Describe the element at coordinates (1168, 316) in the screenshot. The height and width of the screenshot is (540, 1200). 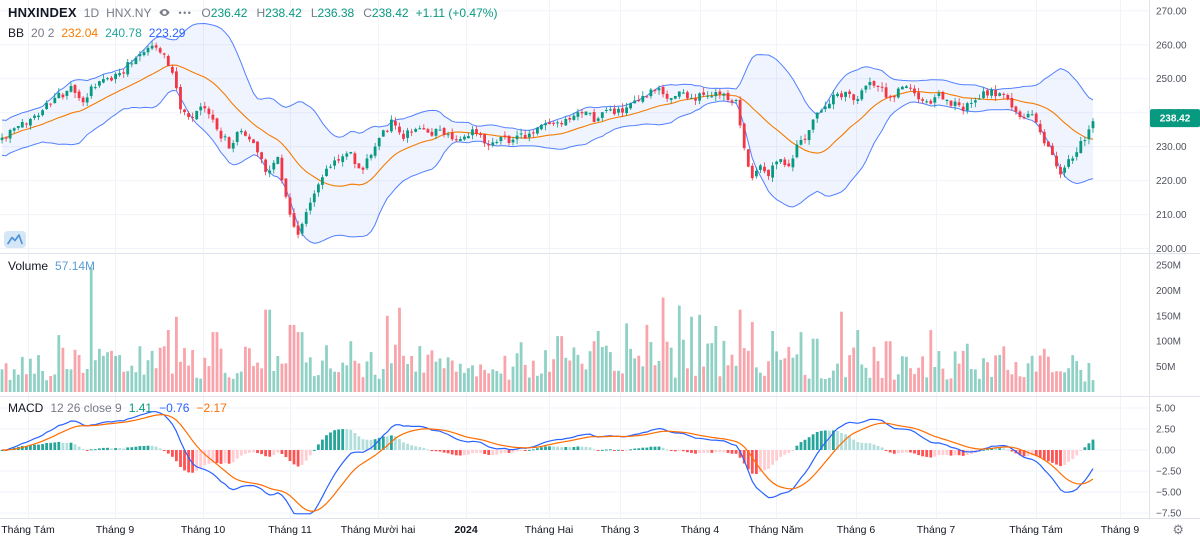
I see `volume-tick-label: 150M` at that location.